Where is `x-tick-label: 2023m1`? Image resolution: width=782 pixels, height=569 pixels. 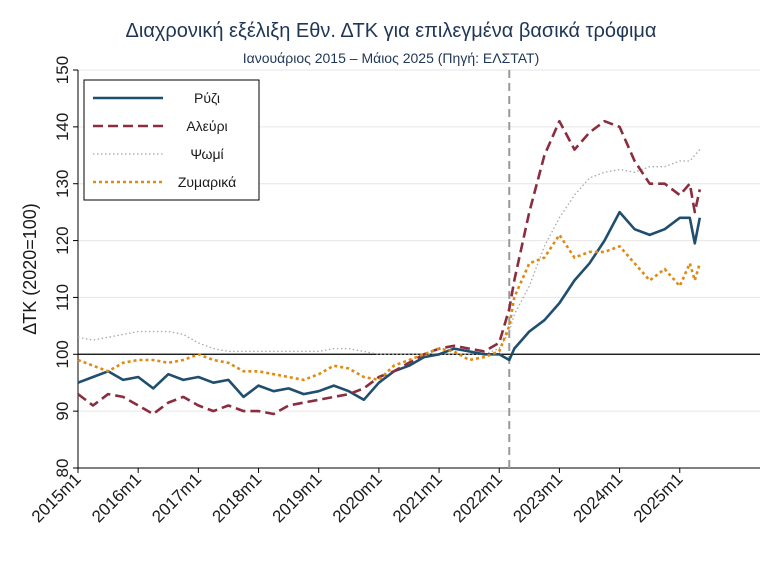
x-tick-label: 2023m1 is located at coordinates (537, 497).